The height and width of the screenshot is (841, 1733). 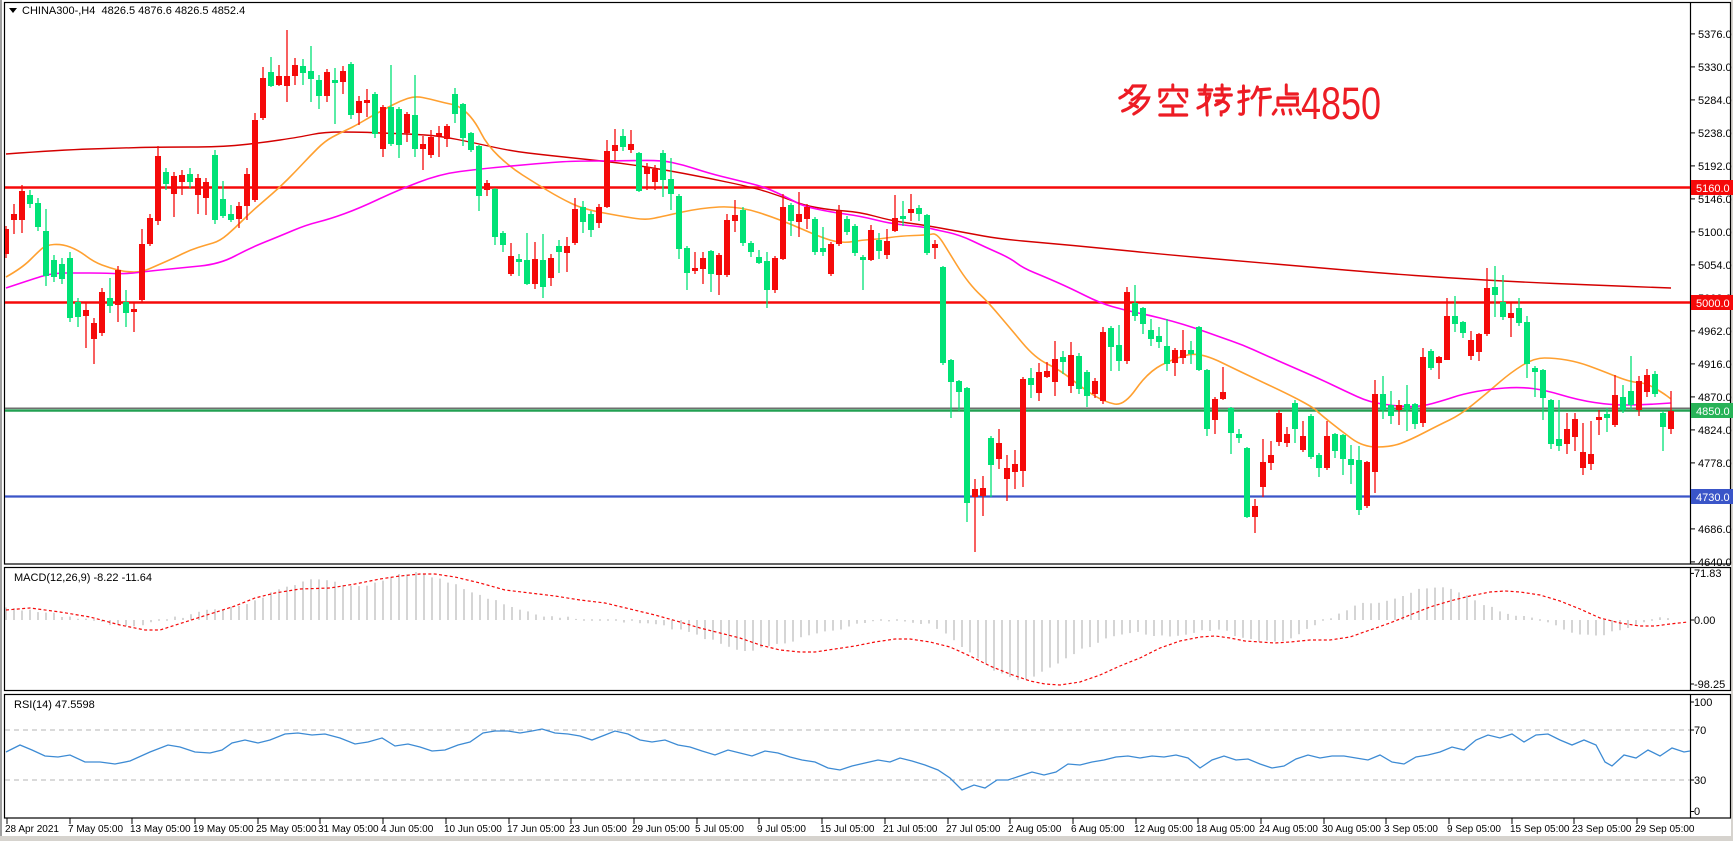 What do you see at coordinates (473, 829) in the screenshot?
I see `svg-text: 10 Jun 05:00` at bounding box center [473, 829].